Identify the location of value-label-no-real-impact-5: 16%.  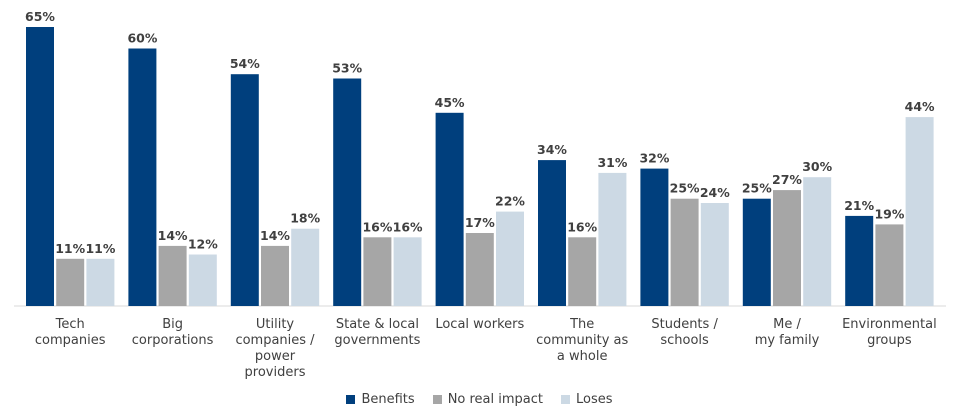
(582, 226).